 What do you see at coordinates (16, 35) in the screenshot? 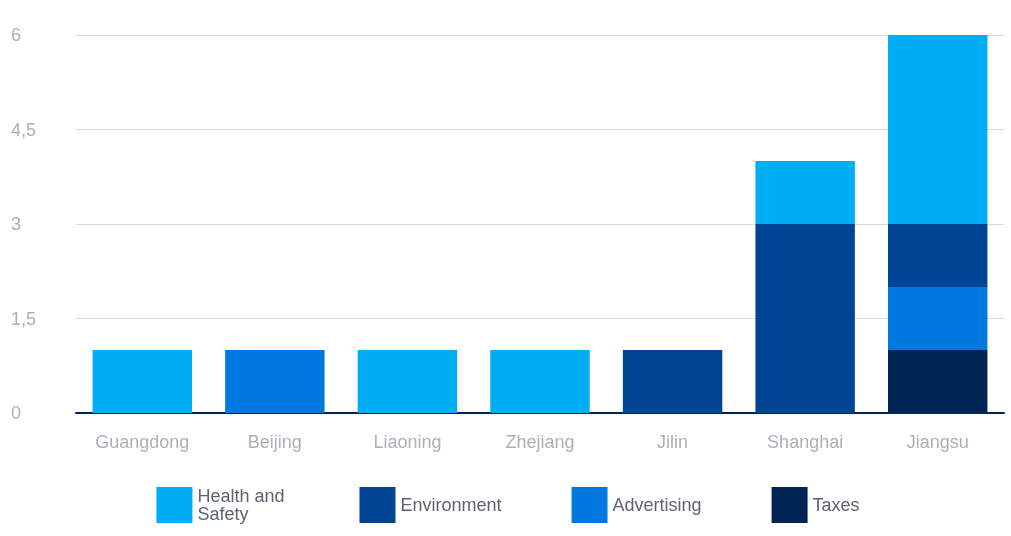
I see `y-tick-label: 6` at bounding box center [16, 35].